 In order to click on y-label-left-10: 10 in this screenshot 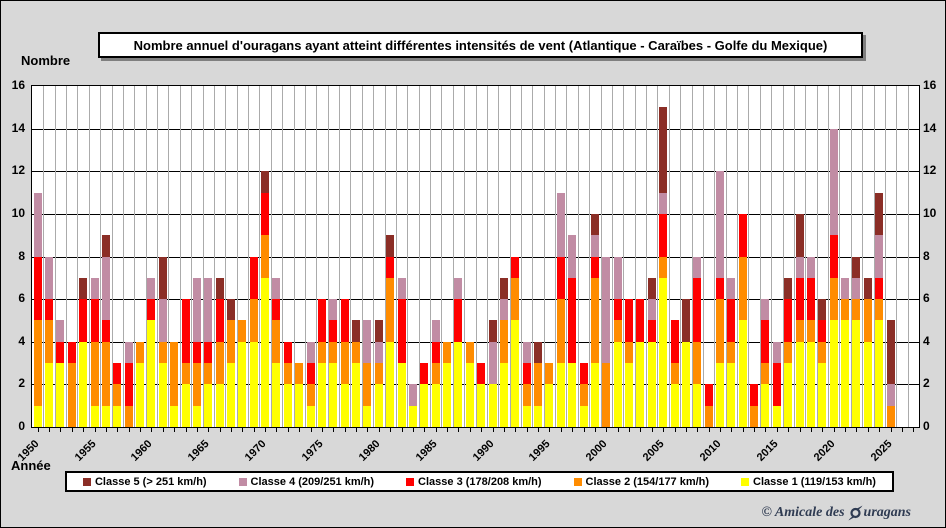, I will do `click(18, 212)`.